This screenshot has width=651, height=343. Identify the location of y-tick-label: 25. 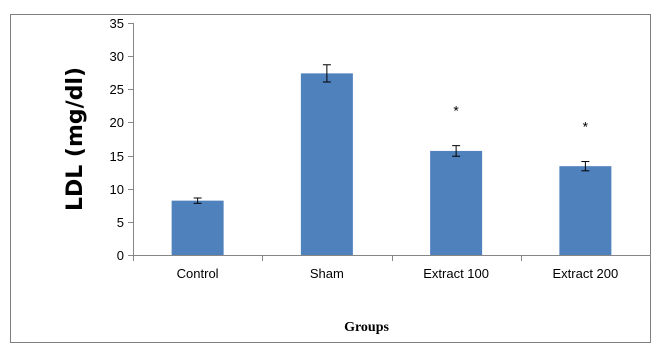
(117, 89).